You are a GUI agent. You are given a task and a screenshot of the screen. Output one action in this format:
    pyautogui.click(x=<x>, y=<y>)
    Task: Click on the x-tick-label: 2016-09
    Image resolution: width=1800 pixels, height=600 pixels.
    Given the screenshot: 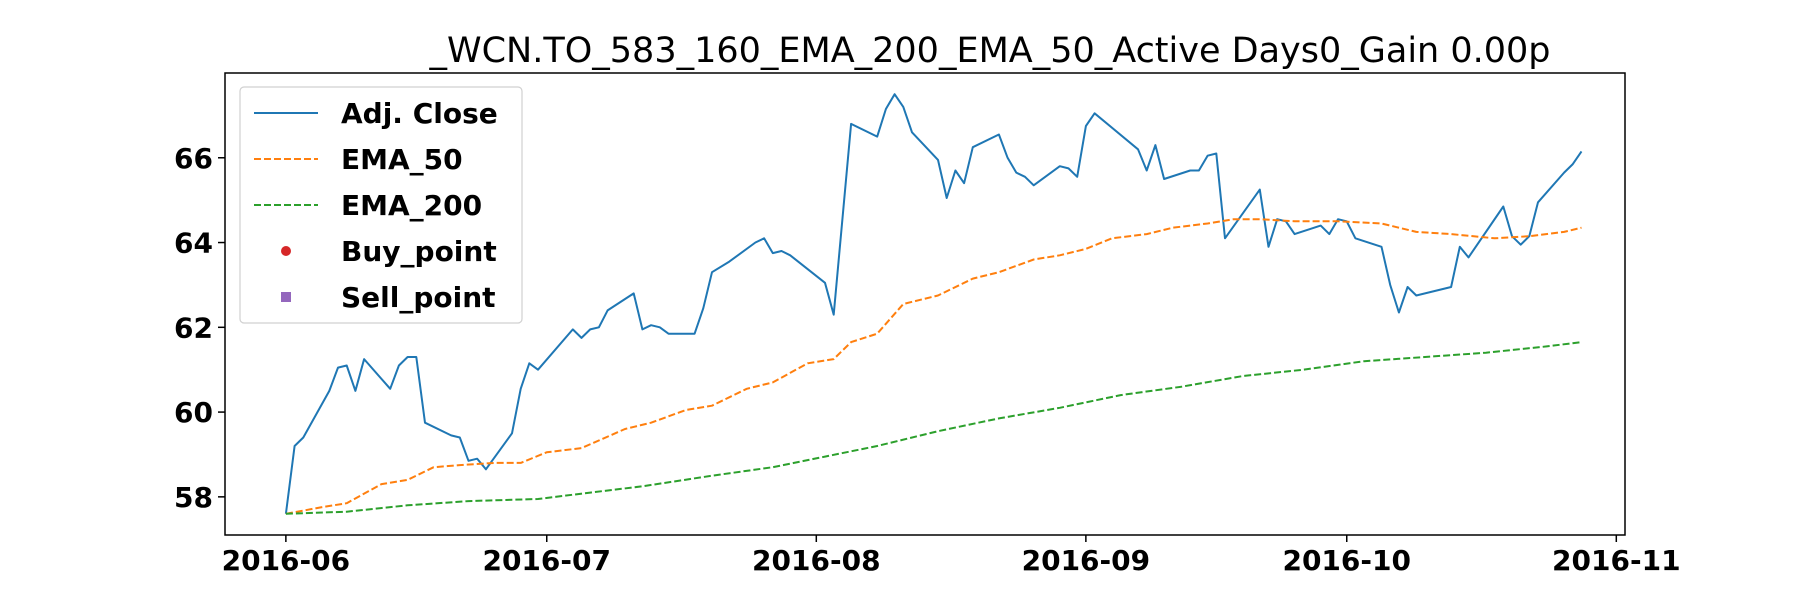 What is the action you would take?
    pyautogui.click(x=1086, y=560)
    